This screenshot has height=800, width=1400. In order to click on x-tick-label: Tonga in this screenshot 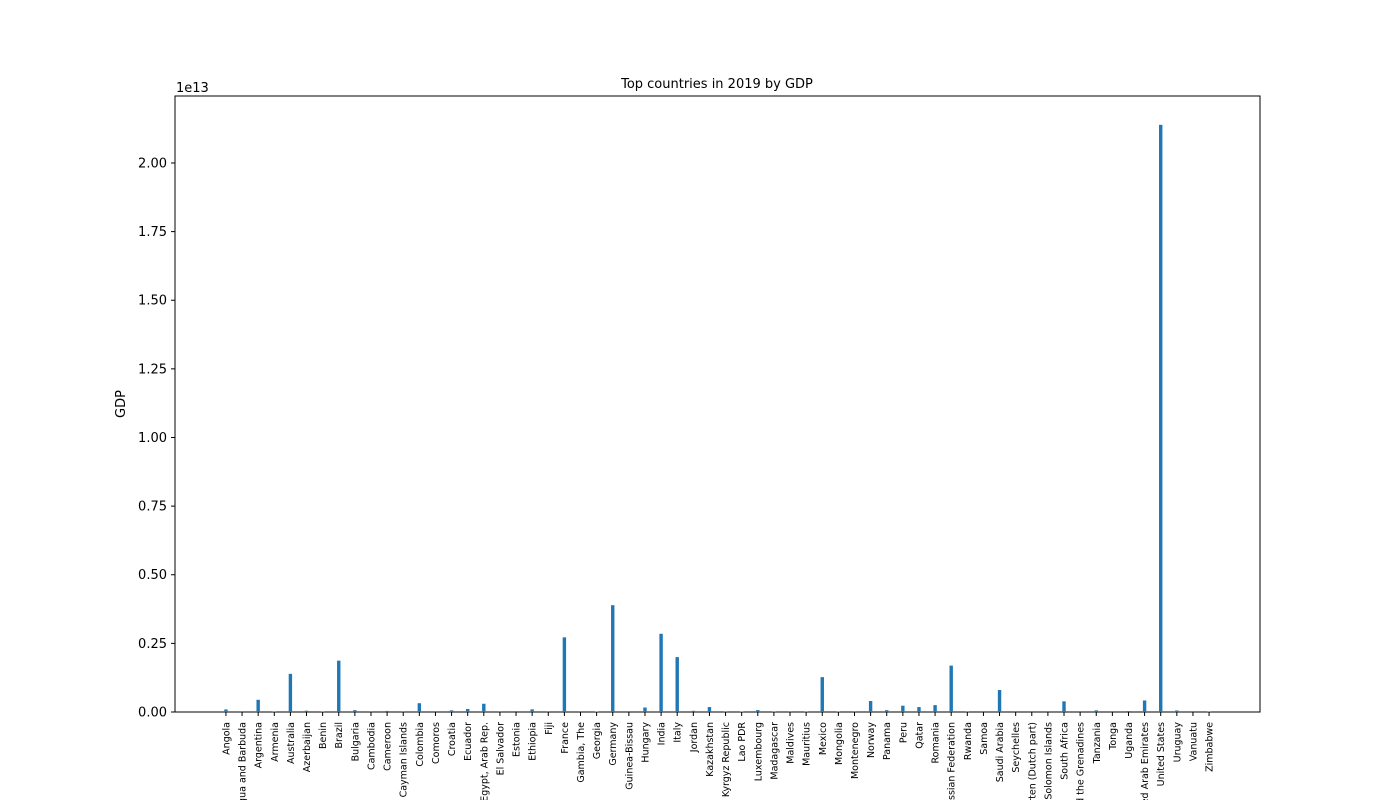, I will do `click(1113, 736)`.